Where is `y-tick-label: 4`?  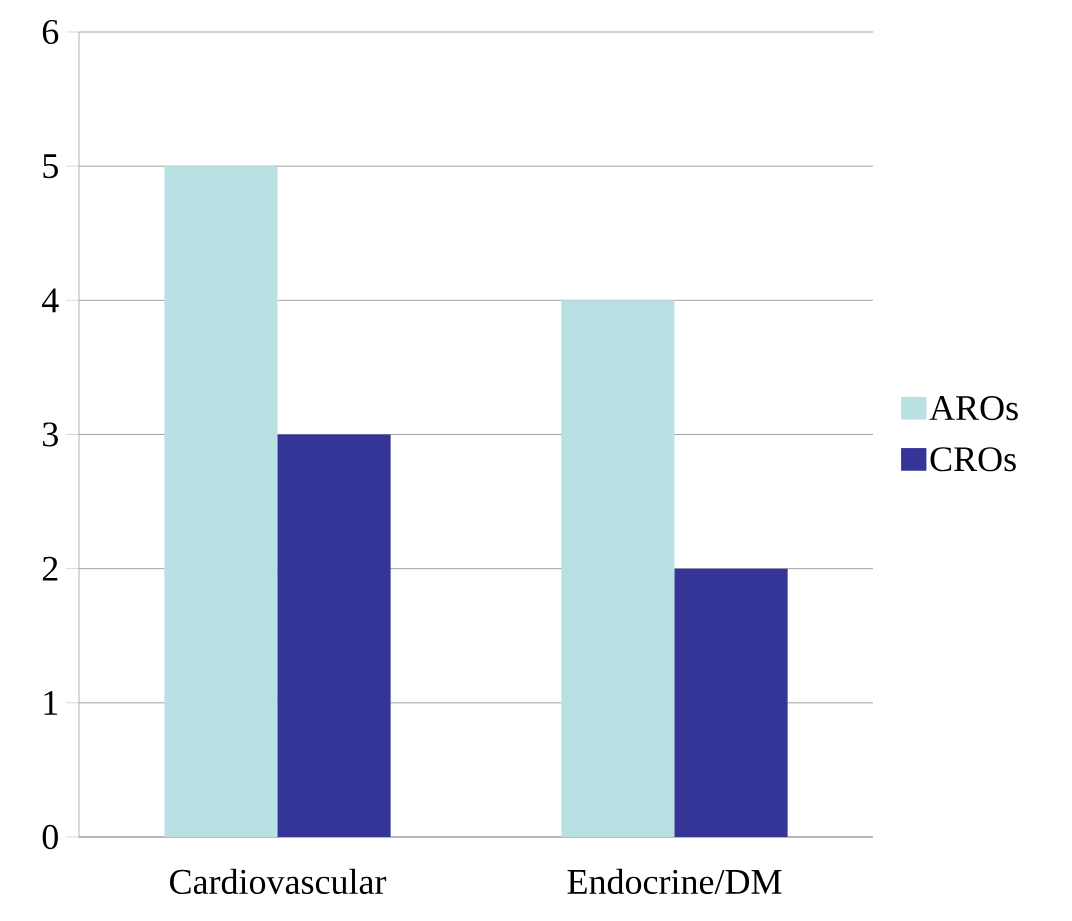
y-tick-label: 4 is located at coordinates (50, 300).